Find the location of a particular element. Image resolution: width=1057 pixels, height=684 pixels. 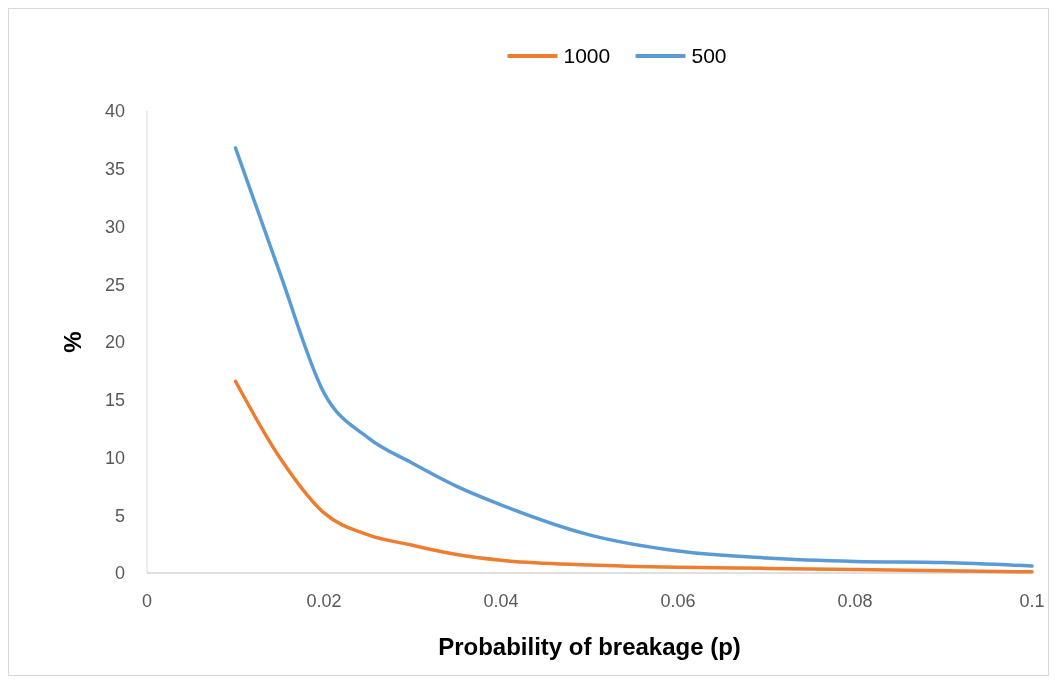

y-tick-label: 15 is located at coordinates (114, 400).